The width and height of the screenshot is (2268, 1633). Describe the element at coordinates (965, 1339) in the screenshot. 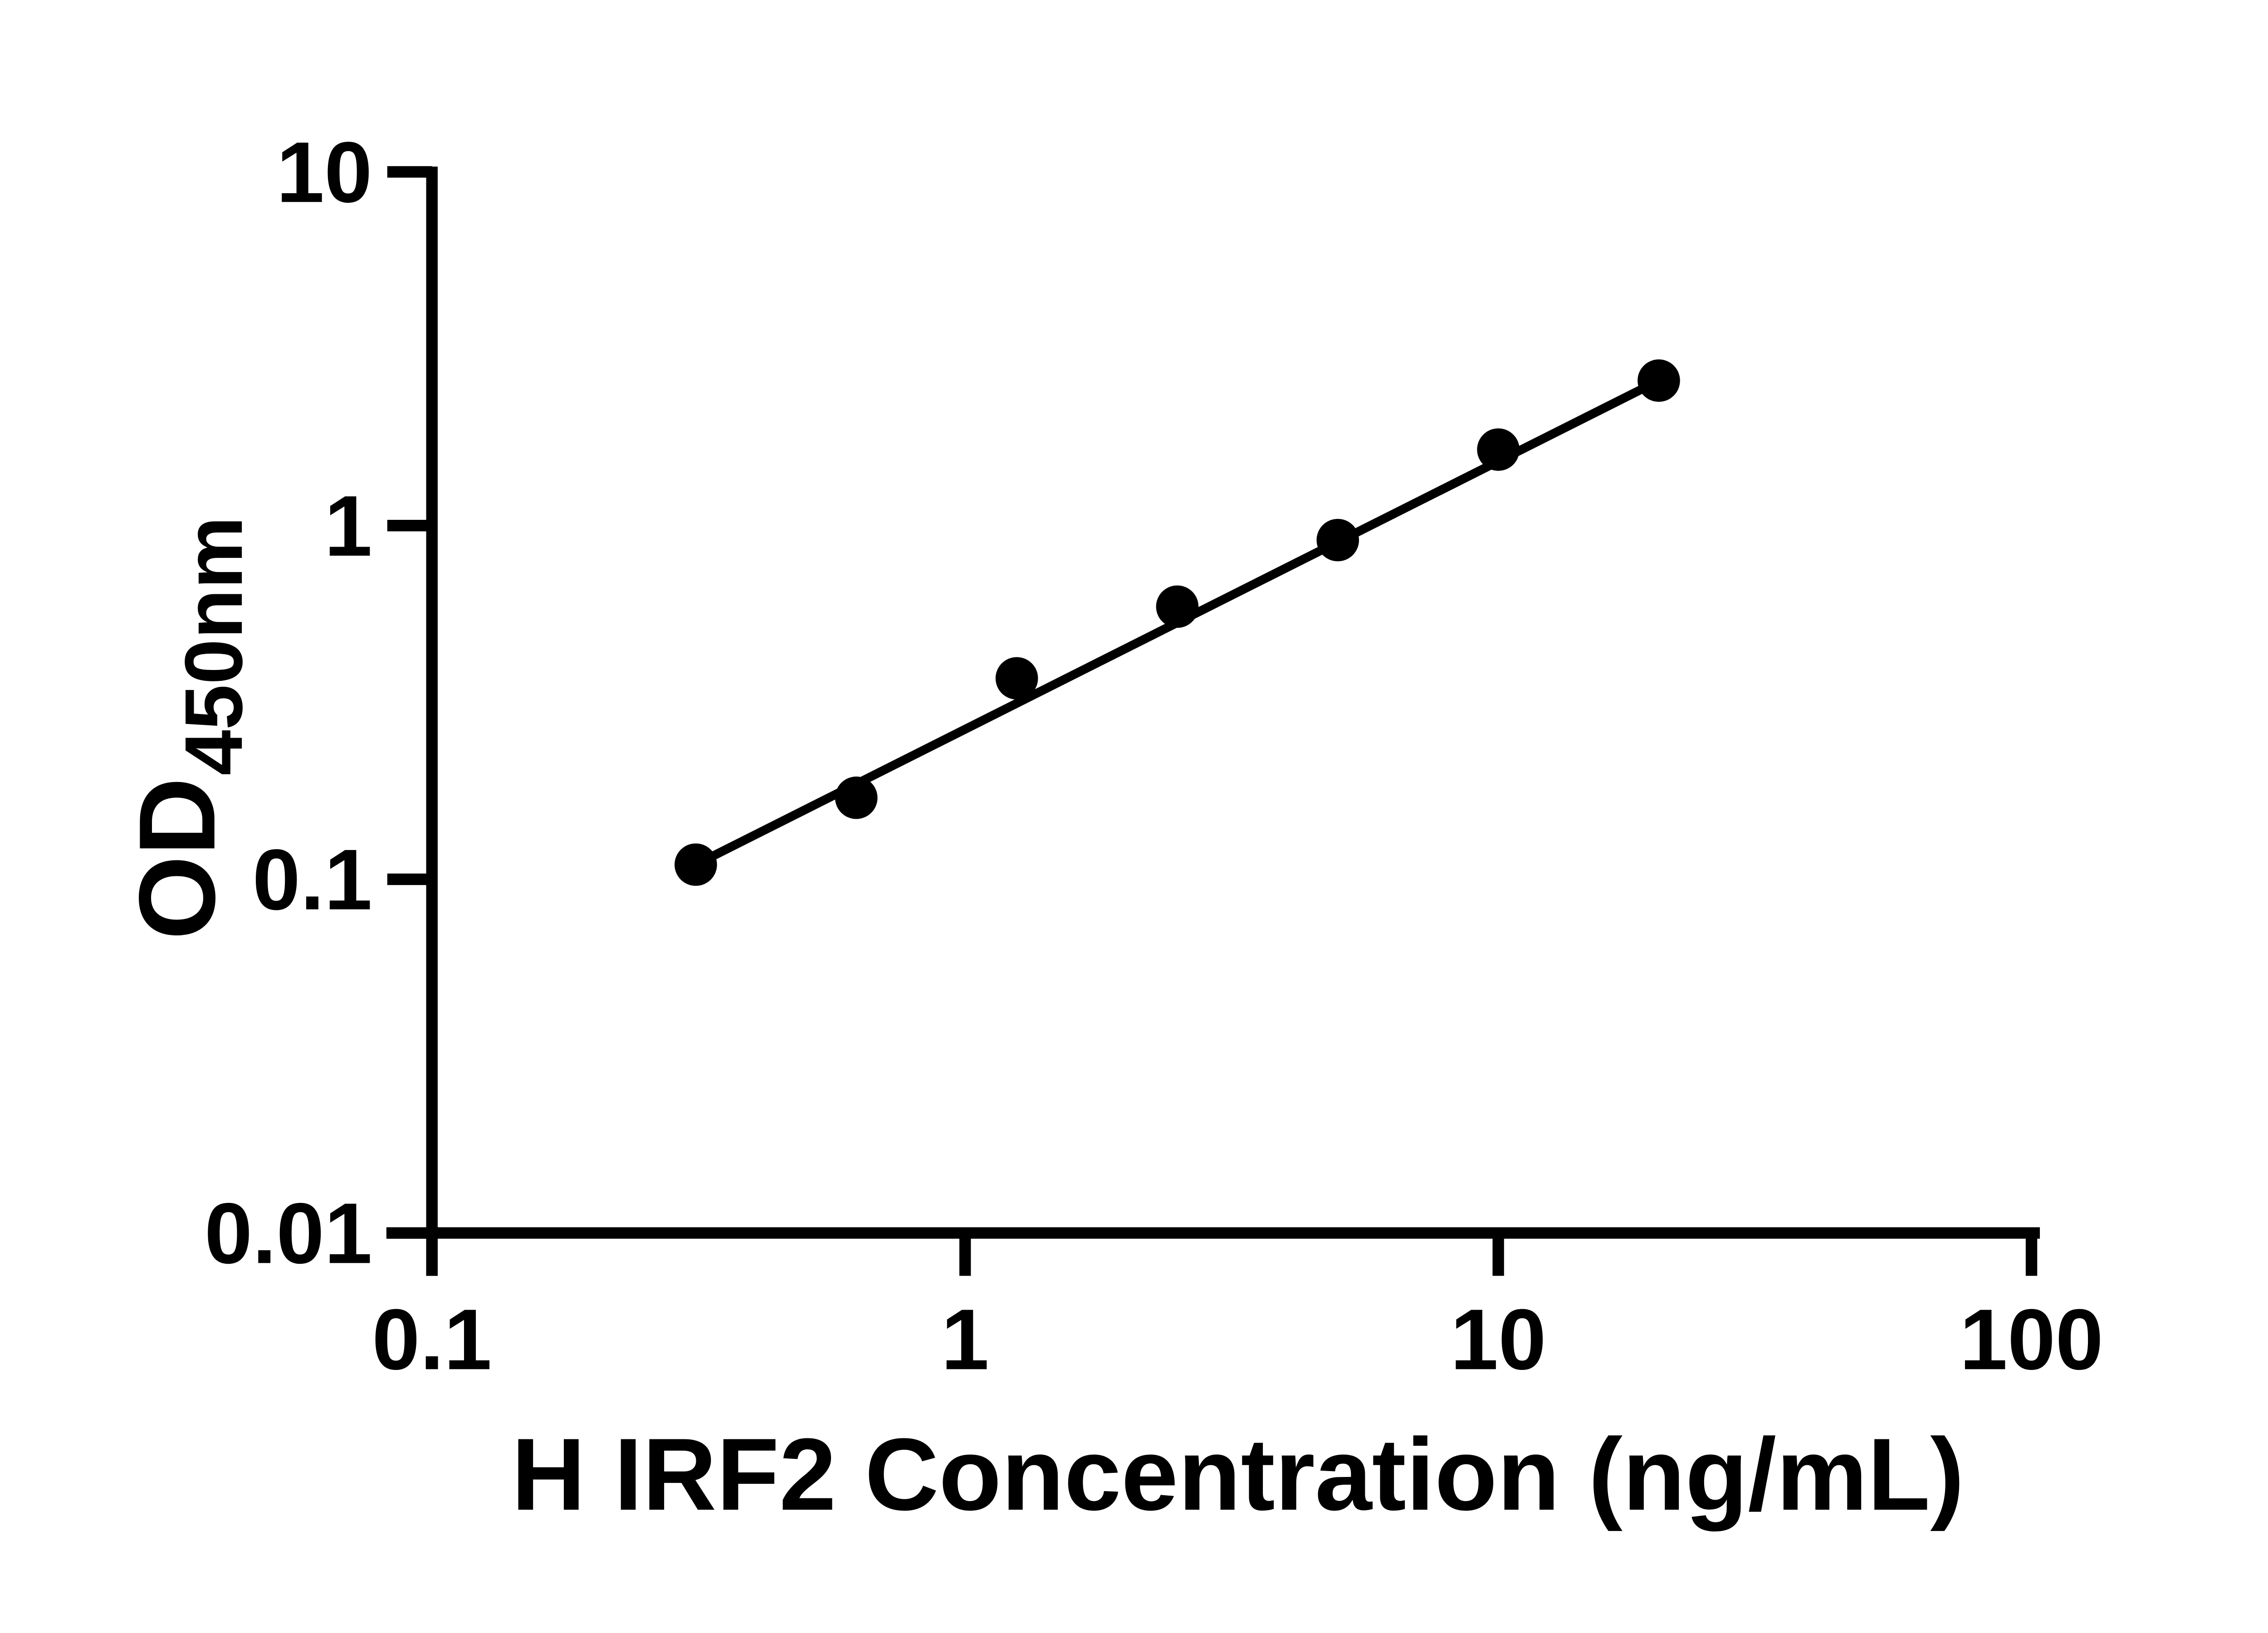

I see `x-tick-label: 1` at that location.